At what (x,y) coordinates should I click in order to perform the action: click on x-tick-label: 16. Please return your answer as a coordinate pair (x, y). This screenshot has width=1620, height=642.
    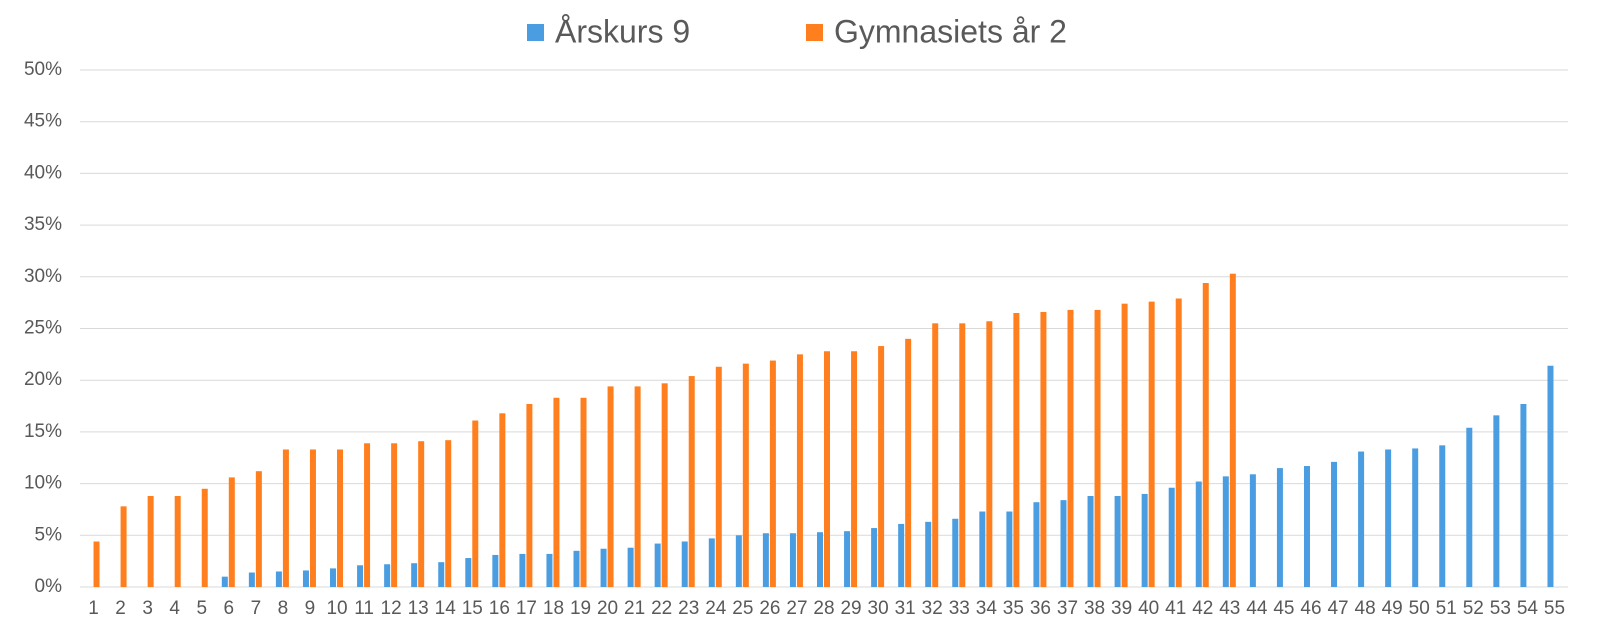
    Looking at the image, I should click on (499, 608).